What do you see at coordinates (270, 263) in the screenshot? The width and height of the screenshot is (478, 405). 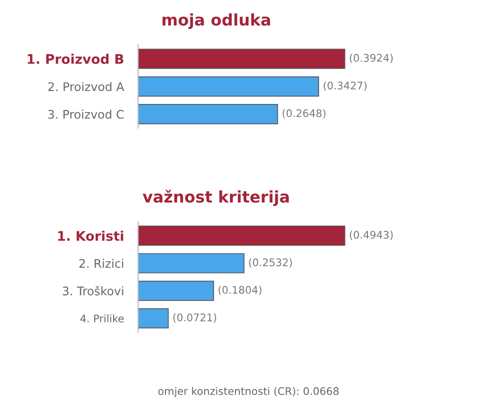 I see `data-label: (0.2532)` at bounding box center [270, 263].